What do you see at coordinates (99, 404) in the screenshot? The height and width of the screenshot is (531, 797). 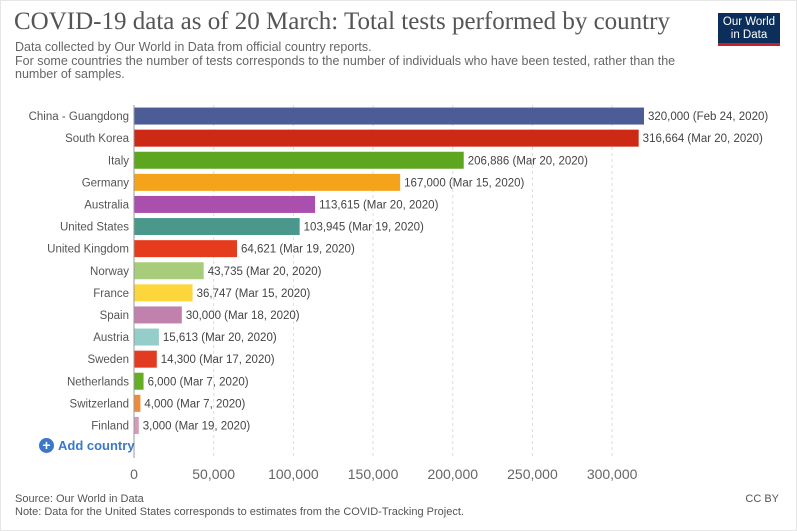 I see `category-label: Switzerland` at bounding box center [99, 404].